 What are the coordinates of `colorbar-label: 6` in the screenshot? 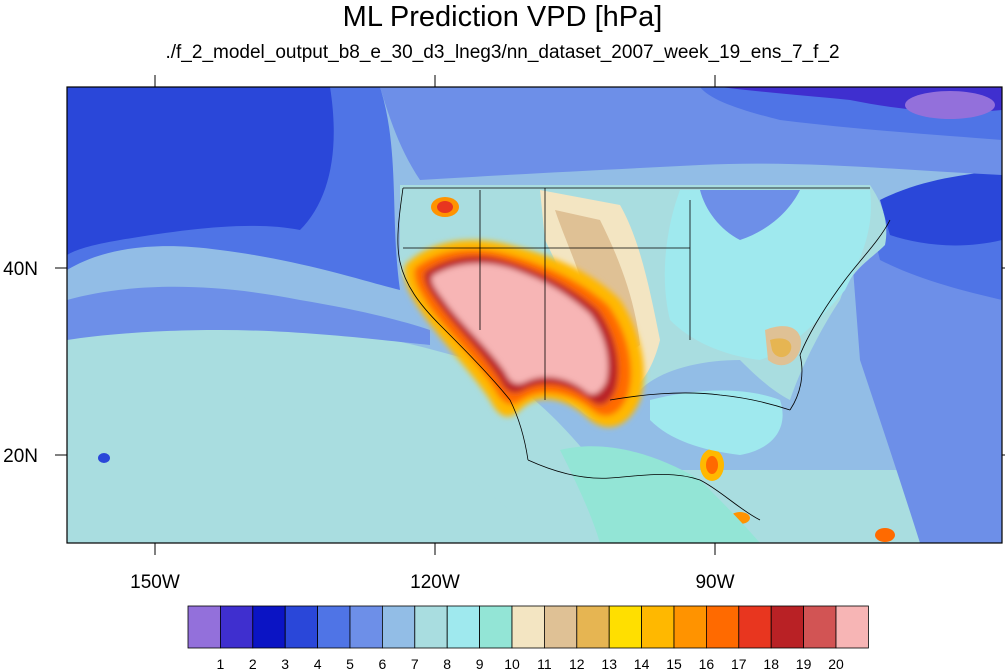 It's located at (383, 664).